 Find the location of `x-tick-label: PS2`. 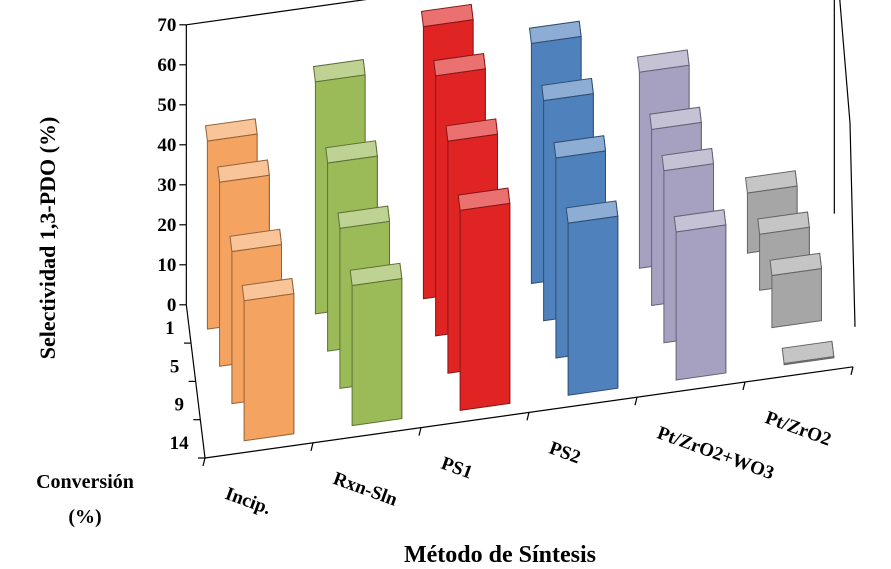

x-tick-label: PS2 is located at coordinates (564, 453).